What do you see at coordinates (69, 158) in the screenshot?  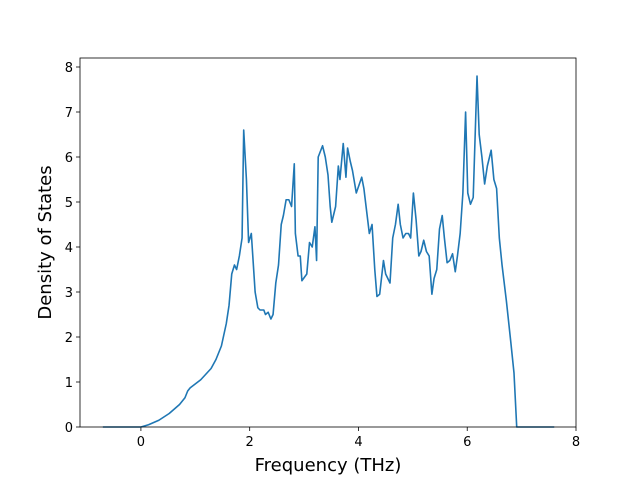 I see `y-tick-label: 6` at bounding box center [69, 158].